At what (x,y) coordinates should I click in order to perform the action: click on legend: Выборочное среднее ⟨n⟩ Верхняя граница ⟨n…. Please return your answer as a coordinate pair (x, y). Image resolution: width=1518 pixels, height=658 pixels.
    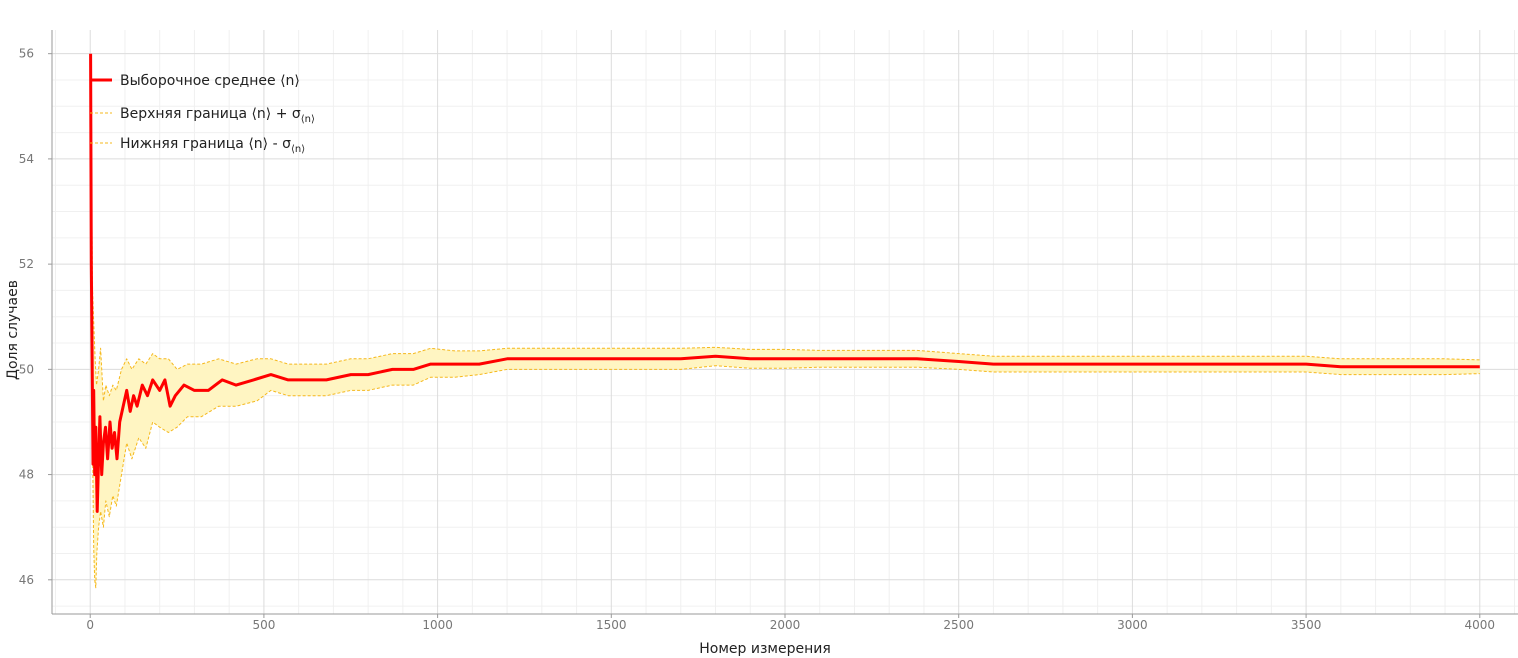
    Looking at the image, I should click on (202, 114).